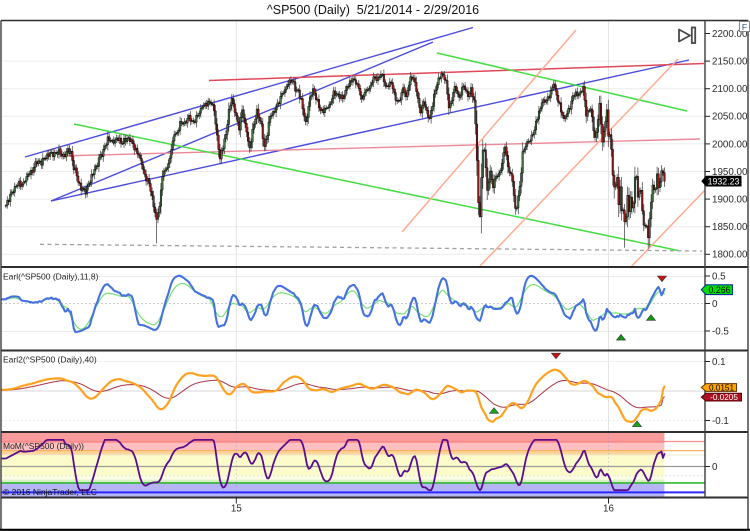 Image resolution: width=750 pixels, height=531 pixels. I want to click on svg-text: 2200.00, so click(730, 34).